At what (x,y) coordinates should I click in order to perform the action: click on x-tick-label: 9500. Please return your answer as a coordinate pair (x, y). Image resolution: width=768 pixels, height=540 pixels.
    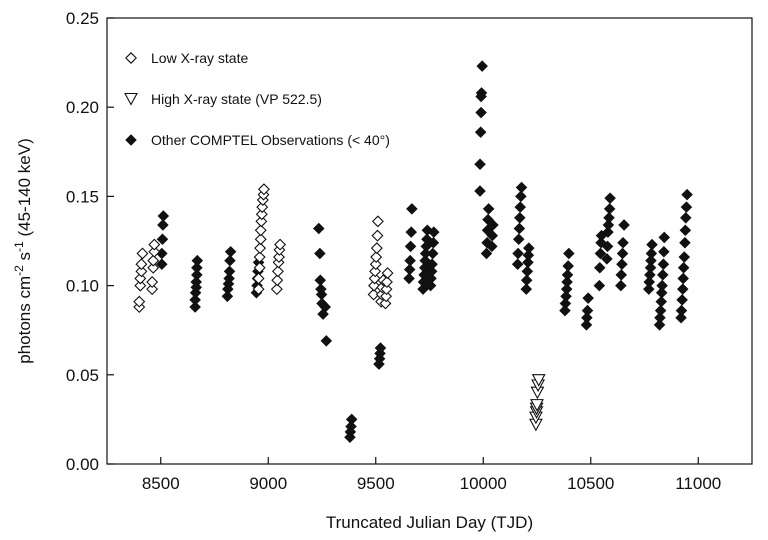
    Looking at the image, I should click on (376, 483).